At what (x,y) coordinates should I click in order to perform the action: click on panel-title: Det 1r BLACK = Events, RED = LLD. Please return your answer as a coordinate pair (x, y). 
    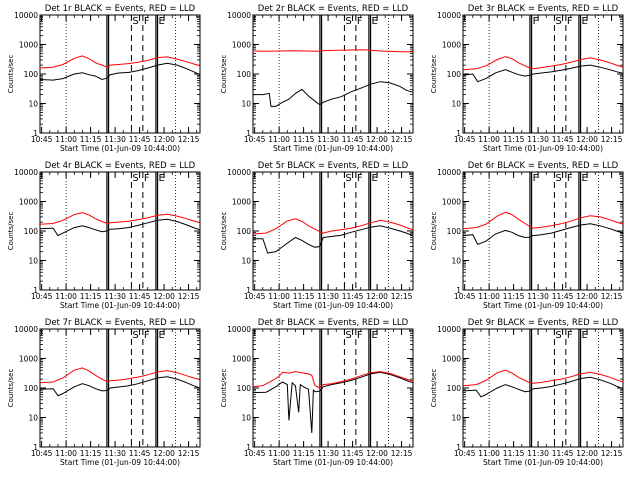
    Looking at the image, I should click on (120, 9).